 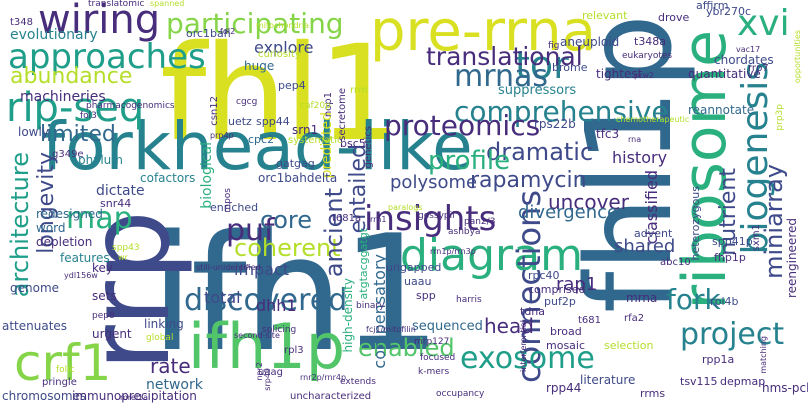 I want to click on word-fhl1: fhl1, so click(x=281, y=94).